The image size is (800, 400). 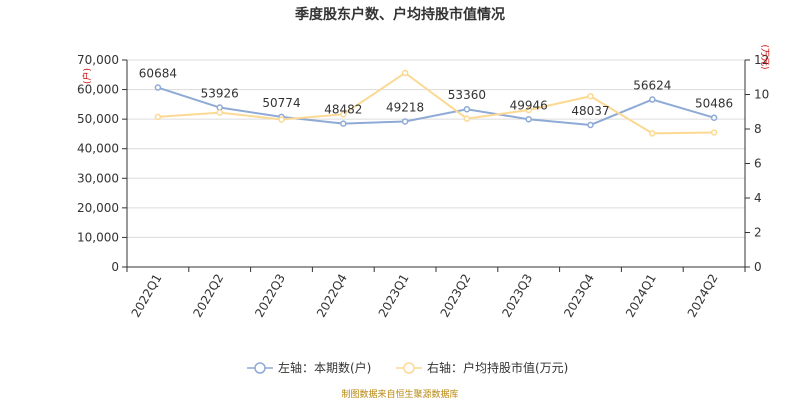 What do you see at coordinates (436, 106) in the screenshot?
I see `holders-count-line` at bounding box center [436, 106].